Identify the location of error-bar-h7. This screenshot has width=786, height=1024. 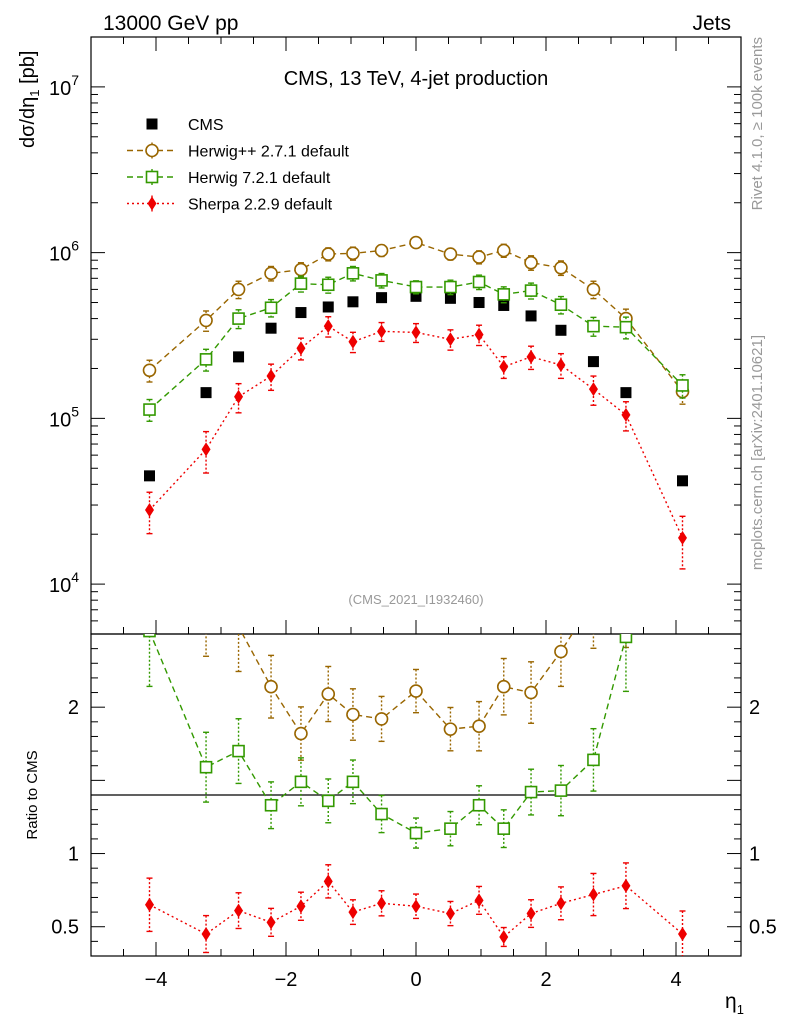
(206, 360).